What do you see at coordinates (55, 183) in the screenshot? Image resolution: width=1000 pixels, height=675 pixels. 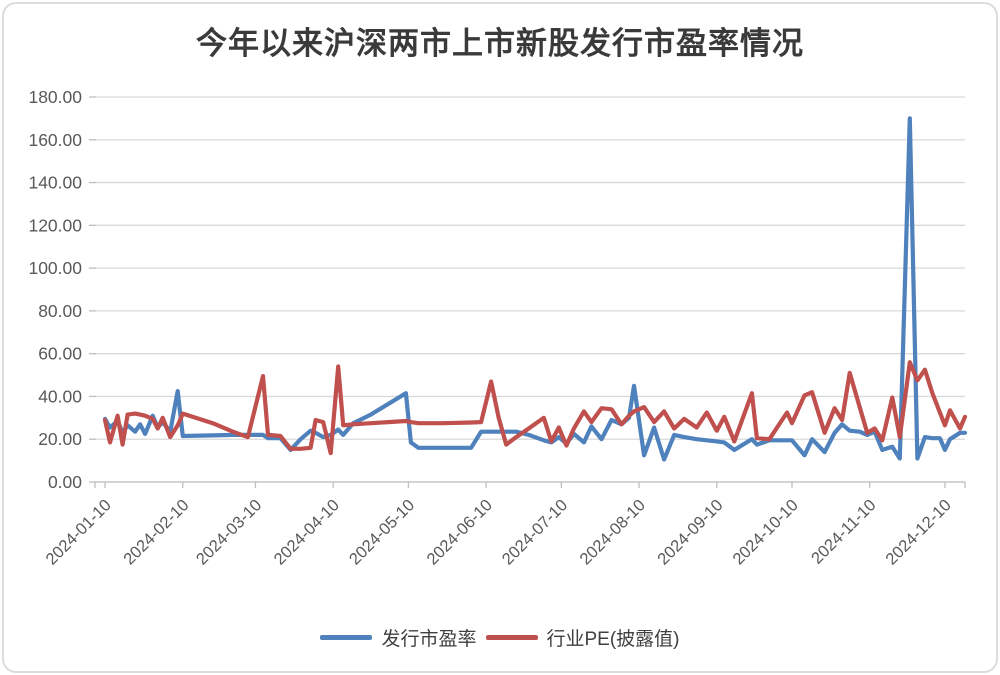 I see `svg-text: 140.00` at bounding box center [55, 183].